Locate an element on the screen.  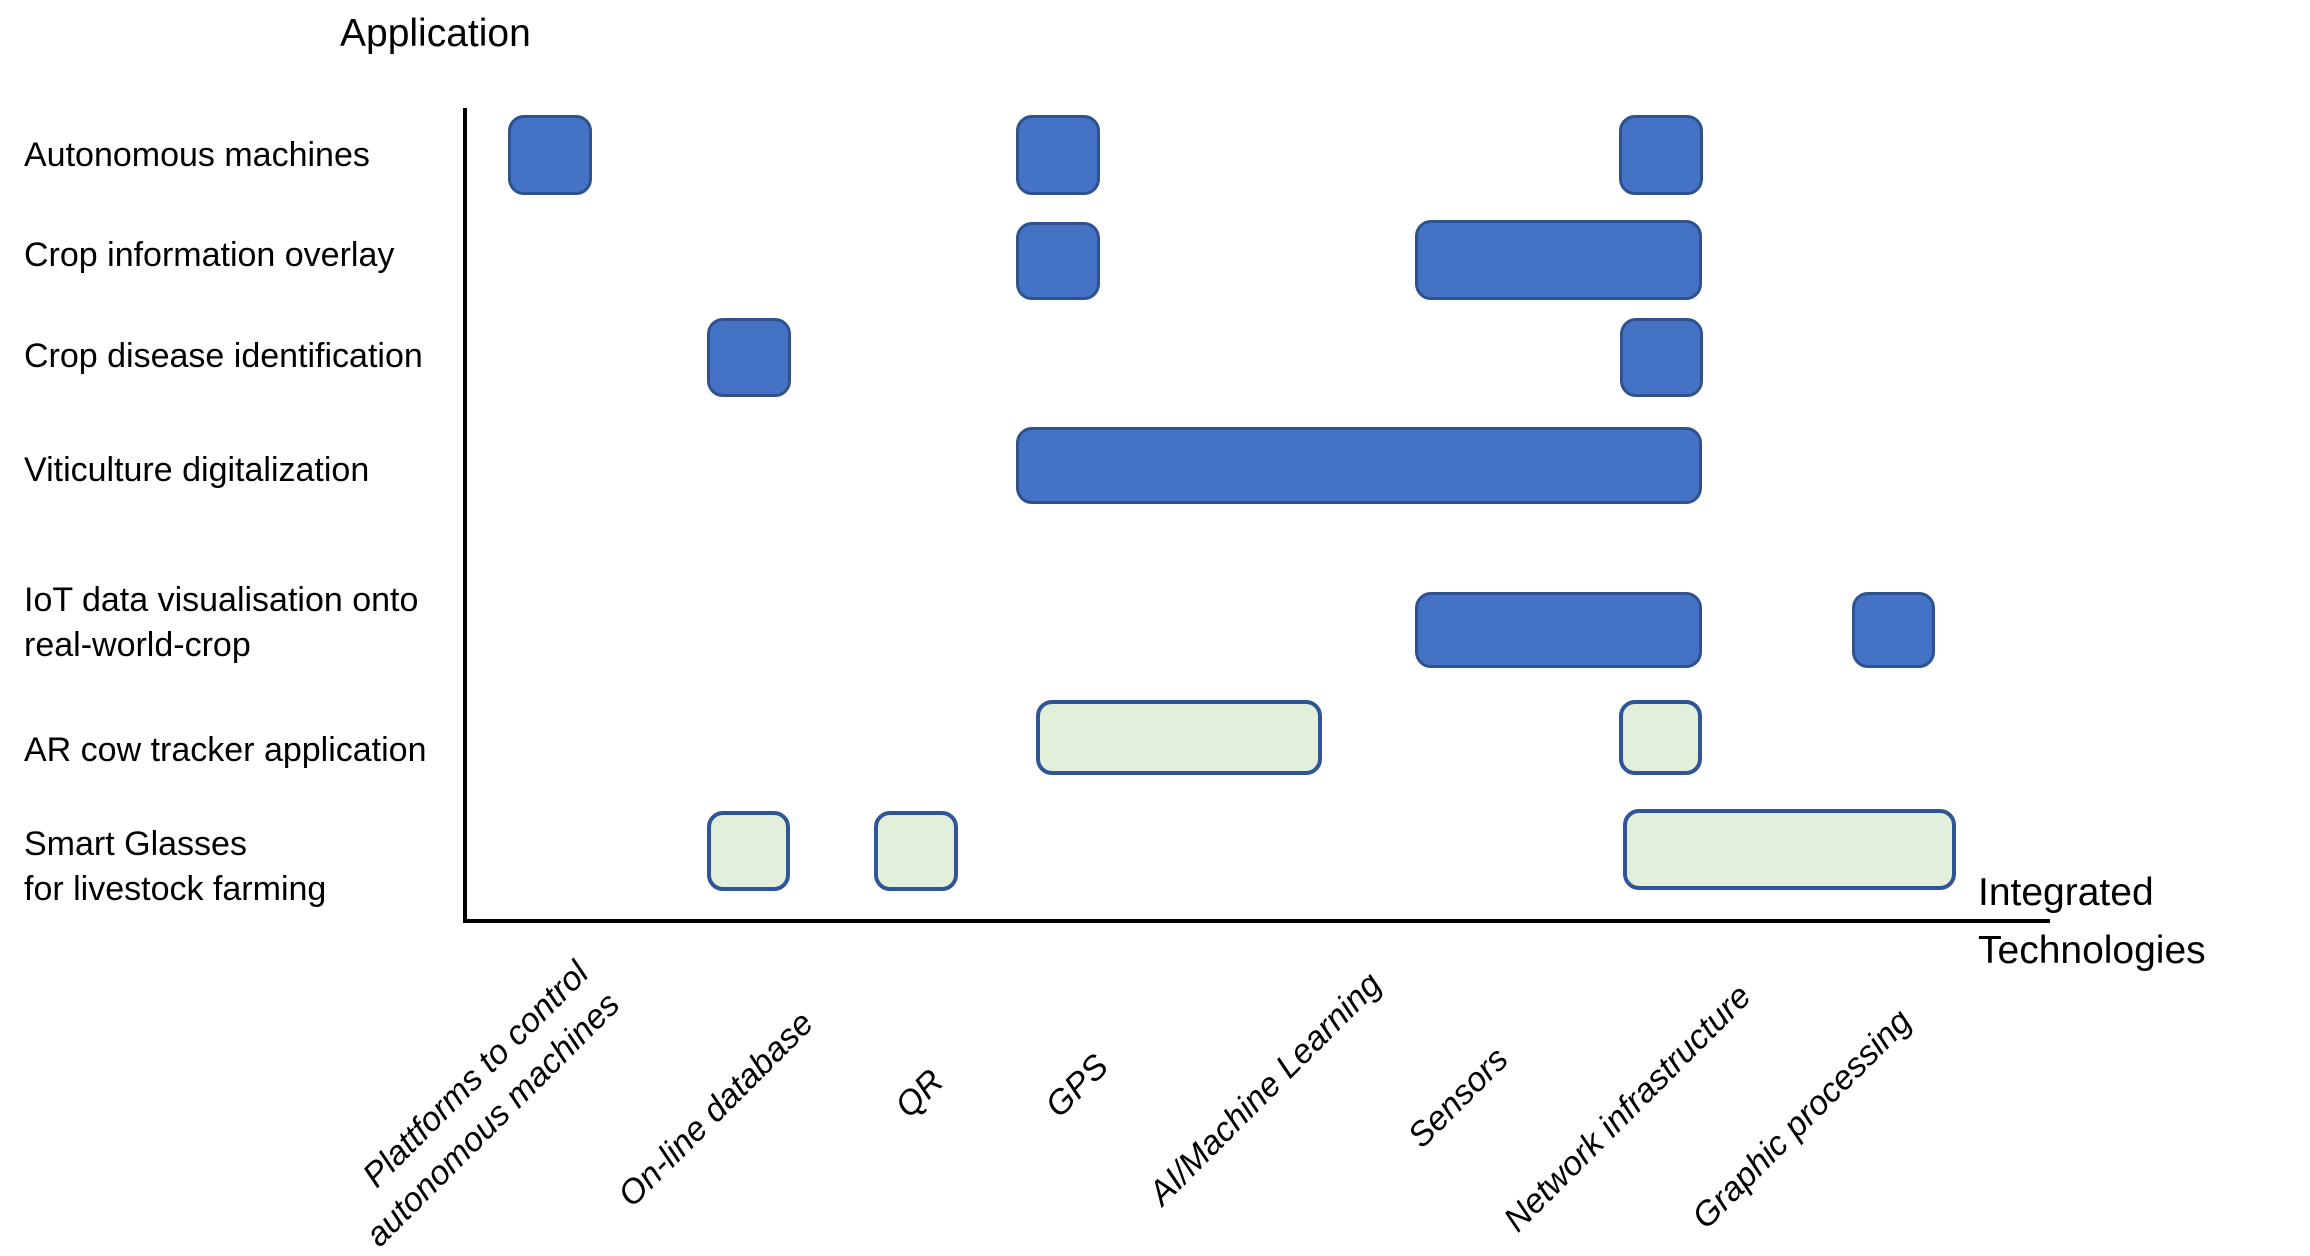
cell-crop-disease-online-database is located at coordinates (749, 357).